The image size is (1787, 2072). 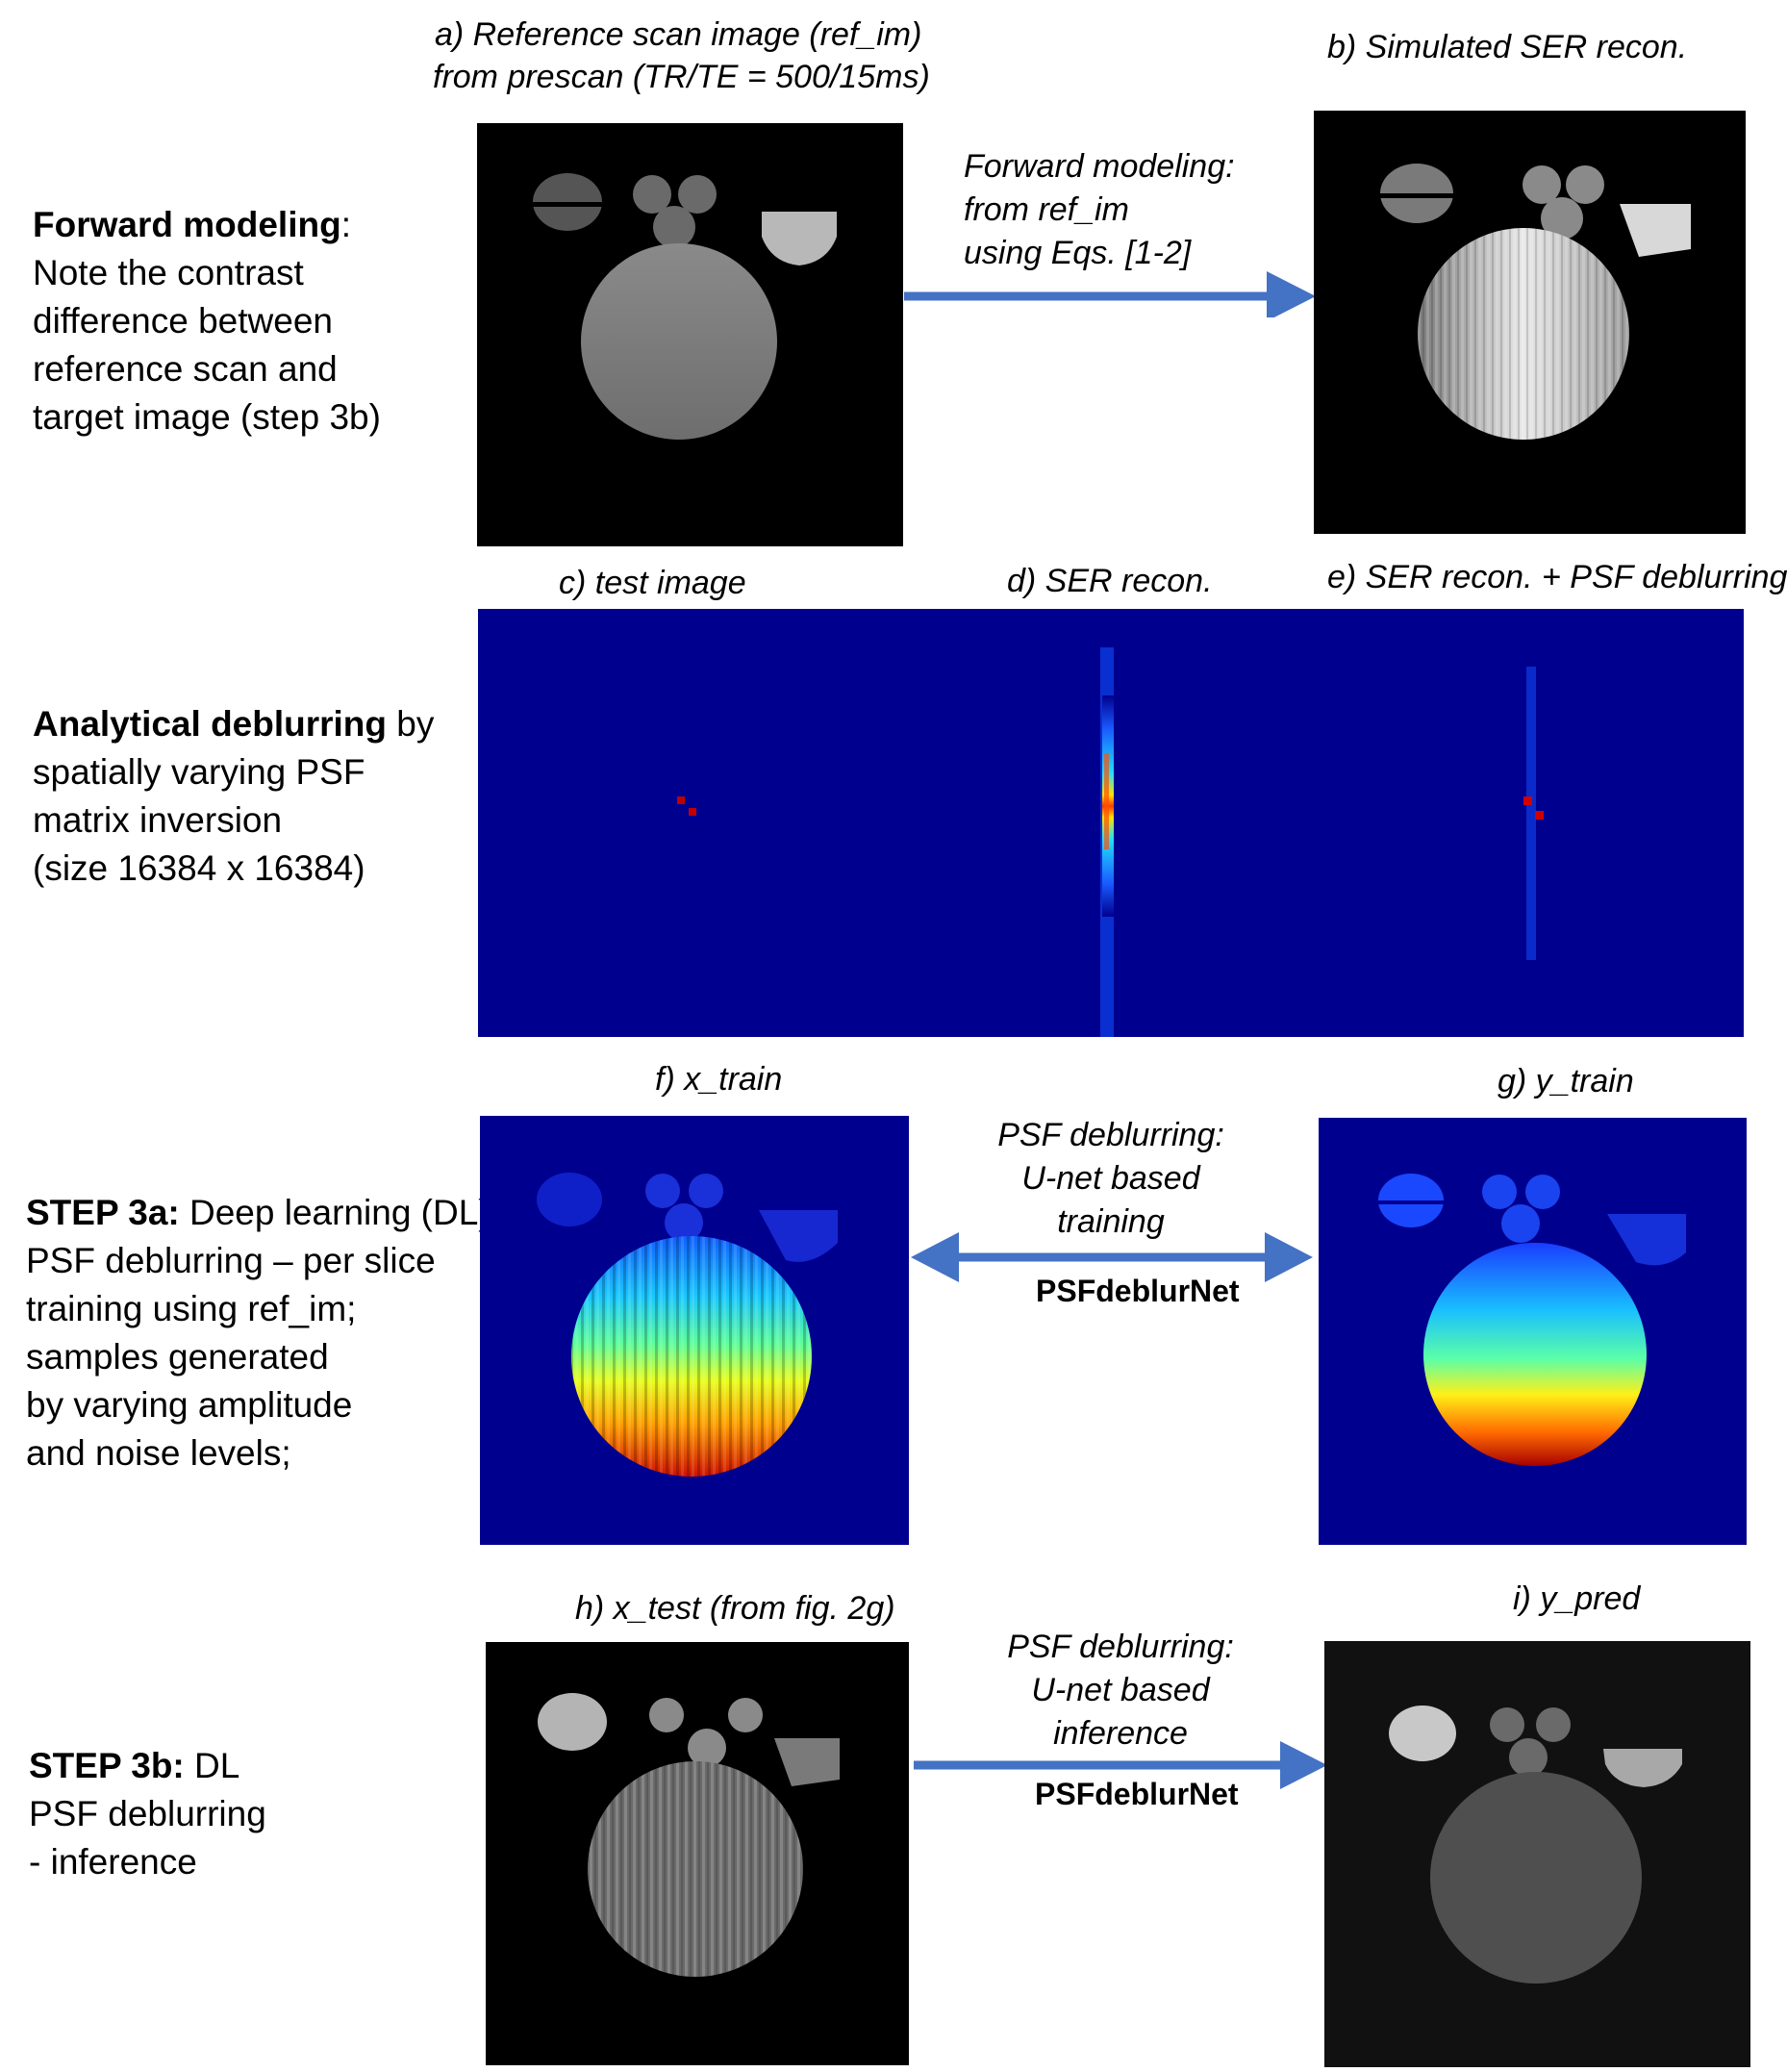 I want to click on side-line: difference between, so click(x=183, y=321).